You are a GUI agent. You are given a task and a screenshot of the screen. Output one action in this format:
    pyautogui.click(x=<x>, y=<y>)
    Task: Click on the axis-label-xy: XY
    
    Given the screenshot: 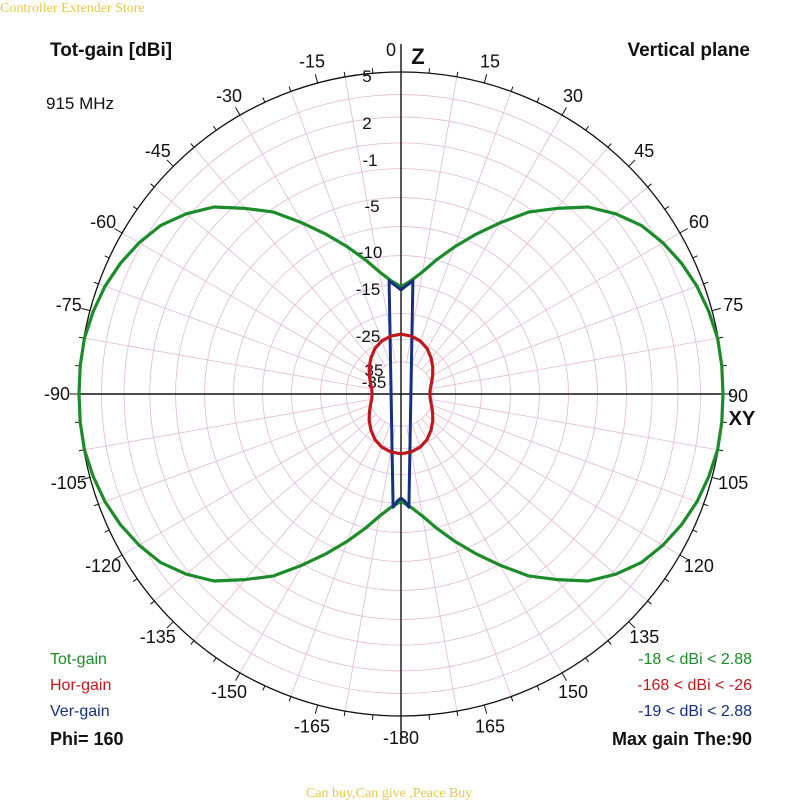 What is the action you would take?
    pyautogui.click(x=742, y=419)
    